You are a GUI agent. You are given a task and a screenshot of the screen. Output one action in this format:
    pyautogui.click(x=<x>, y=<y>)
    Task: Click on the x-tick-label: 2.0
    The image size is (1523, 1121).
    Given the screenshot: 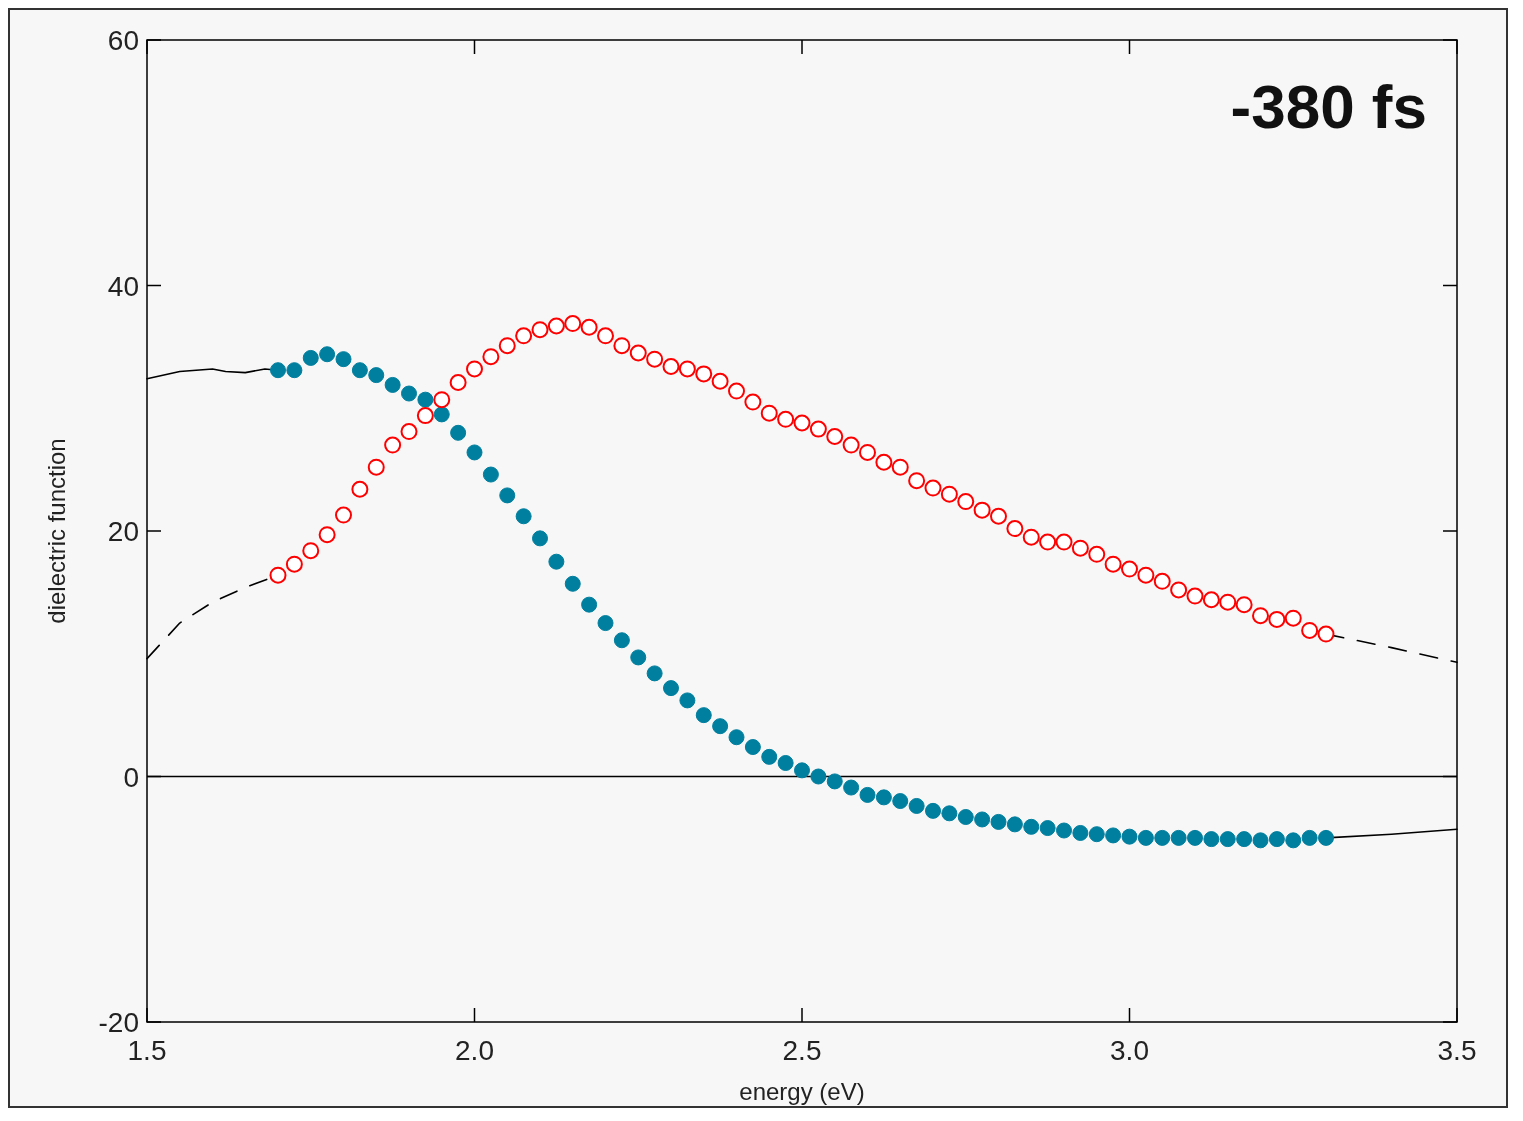 What is the action you would take?
    pyautogui.click(x=474, y=1050)
    